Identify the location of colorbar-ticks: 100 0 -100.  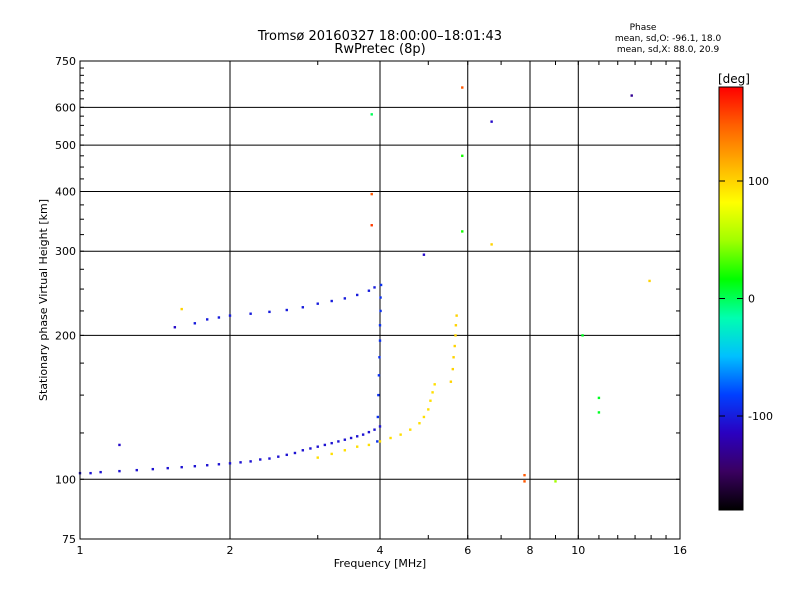
(746, 299).